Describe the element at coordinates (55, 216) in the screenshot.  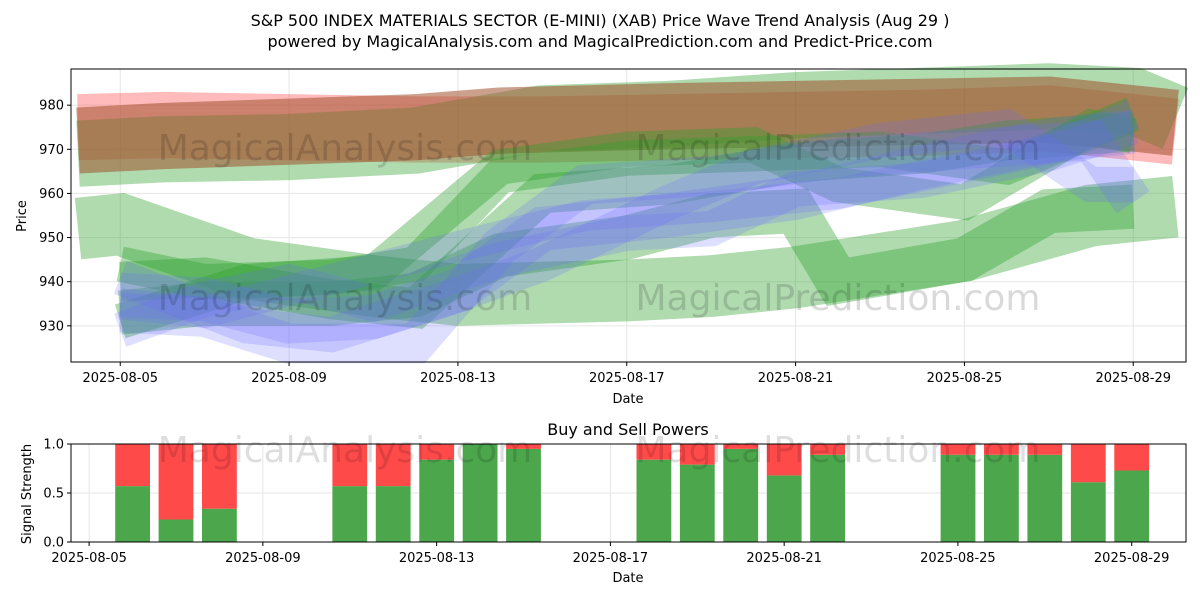
I see `top-y-ticks: 930 940 950 960 970 980` at that location.